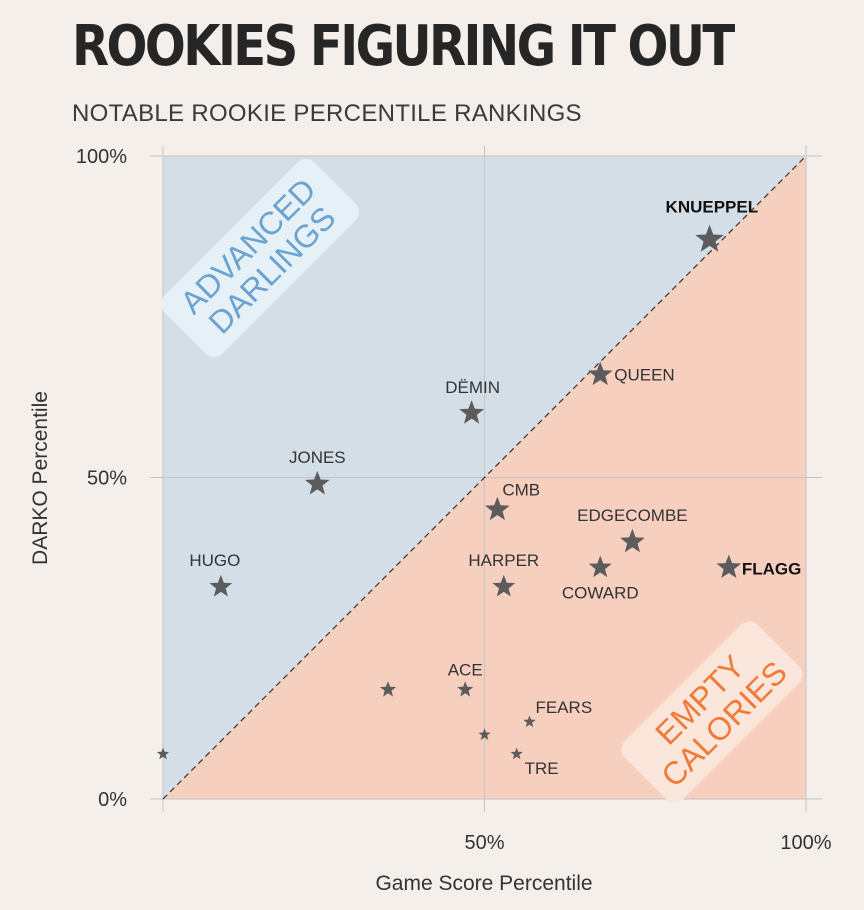 The width and height of the screenshot is (864, 910). What do you see at coordinates (712, 207) in the screenshot?
I see `point-label: KNUEPPEL` at bounding box center [712, 207].